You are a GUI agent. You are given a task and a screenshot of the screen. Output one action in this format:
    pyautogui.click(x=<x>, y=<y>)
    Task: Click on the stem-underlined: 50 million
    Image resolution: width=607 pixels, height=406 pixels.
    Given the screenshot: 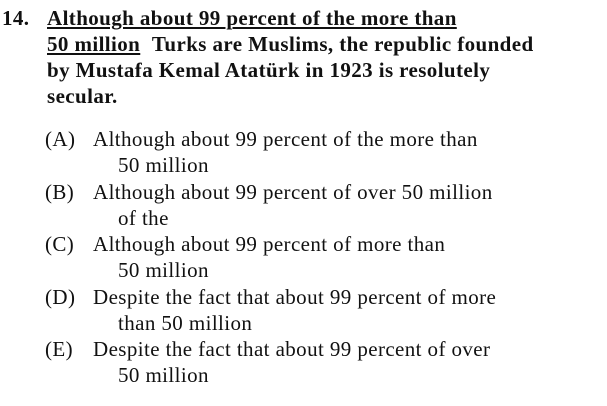 What is the action you would take?
    pyautogui.click(x=94, y=44)
    